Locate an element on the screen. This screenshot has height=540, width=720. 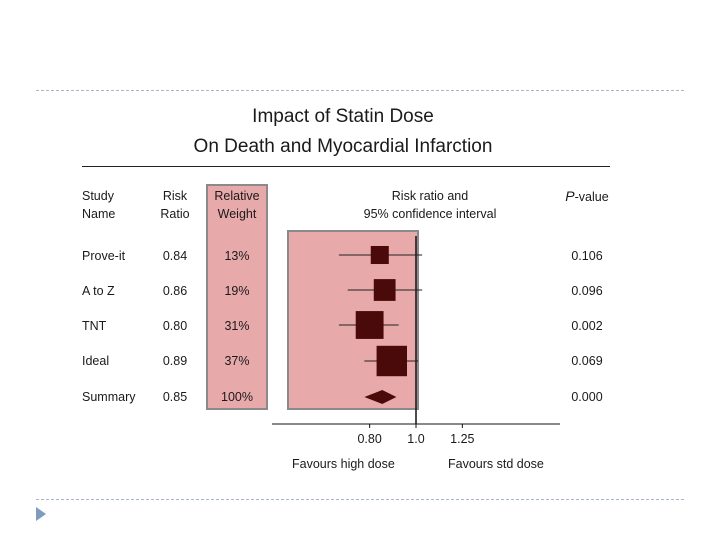
favours-high-dose-label: Favours high dose is located at coordinates (343, 464).